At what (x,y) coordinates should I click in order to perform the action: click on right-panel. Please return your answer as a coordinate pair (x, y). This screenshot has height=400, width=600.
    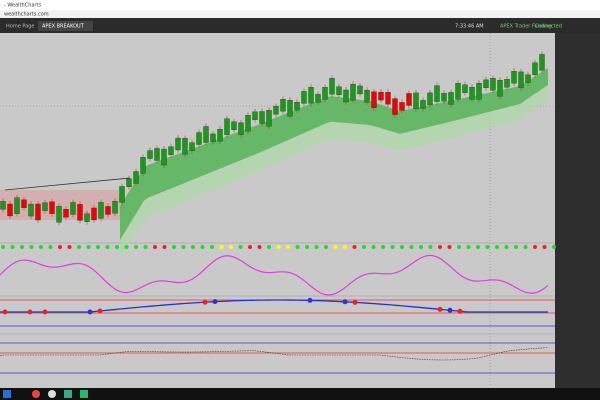
    Looking at the image, I should click on (577, 210).